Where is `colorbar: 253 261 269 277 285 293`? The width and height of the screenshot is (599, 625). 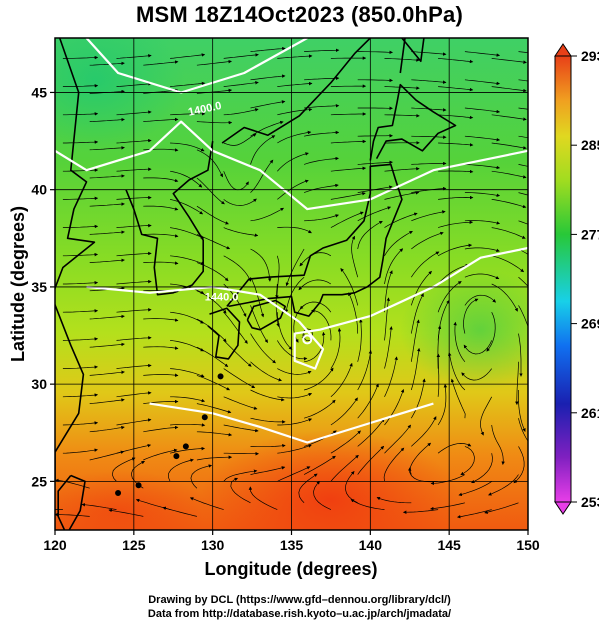
colorbar: 253 261 269 277 285 293 is located at coordinates (576, 279).